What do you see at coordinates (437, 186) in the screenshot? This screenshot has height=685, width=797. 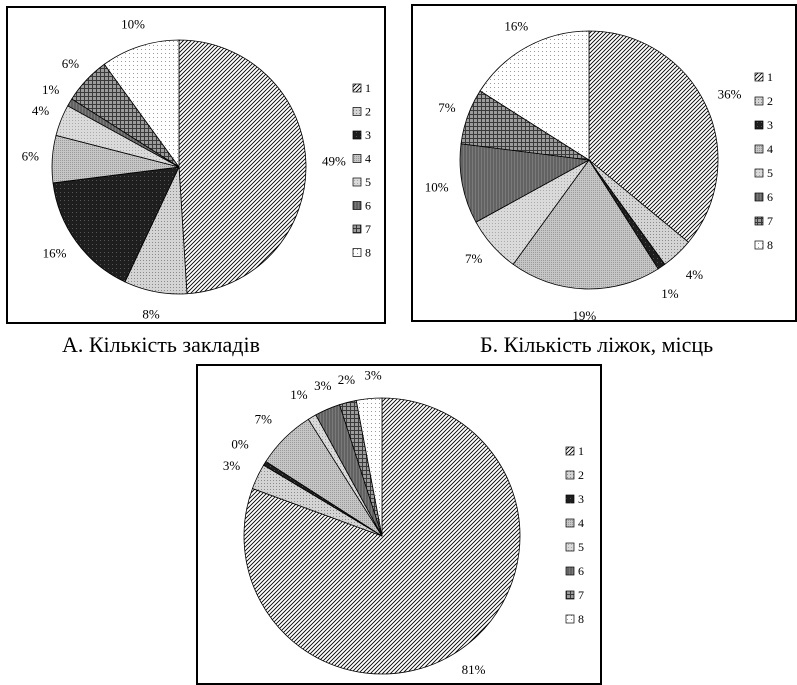 I see `data-label-6: 10%` at bounding box center [437, 186].